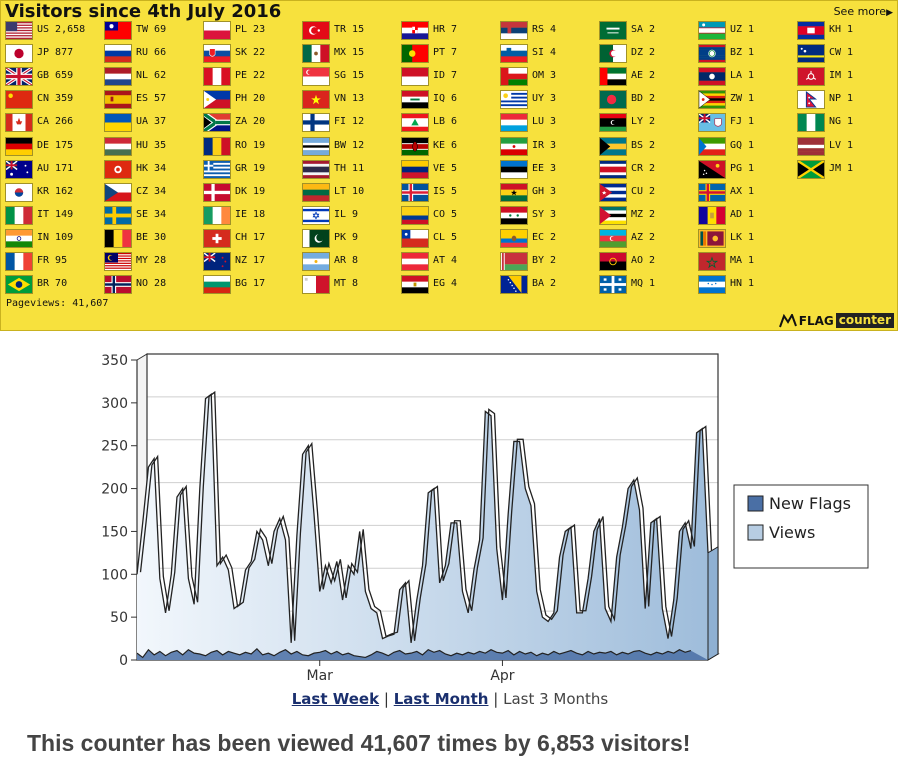 The width and height of the screenshot is (900, 768). I want to click on country-entry: PT 7, so click(446, 53).